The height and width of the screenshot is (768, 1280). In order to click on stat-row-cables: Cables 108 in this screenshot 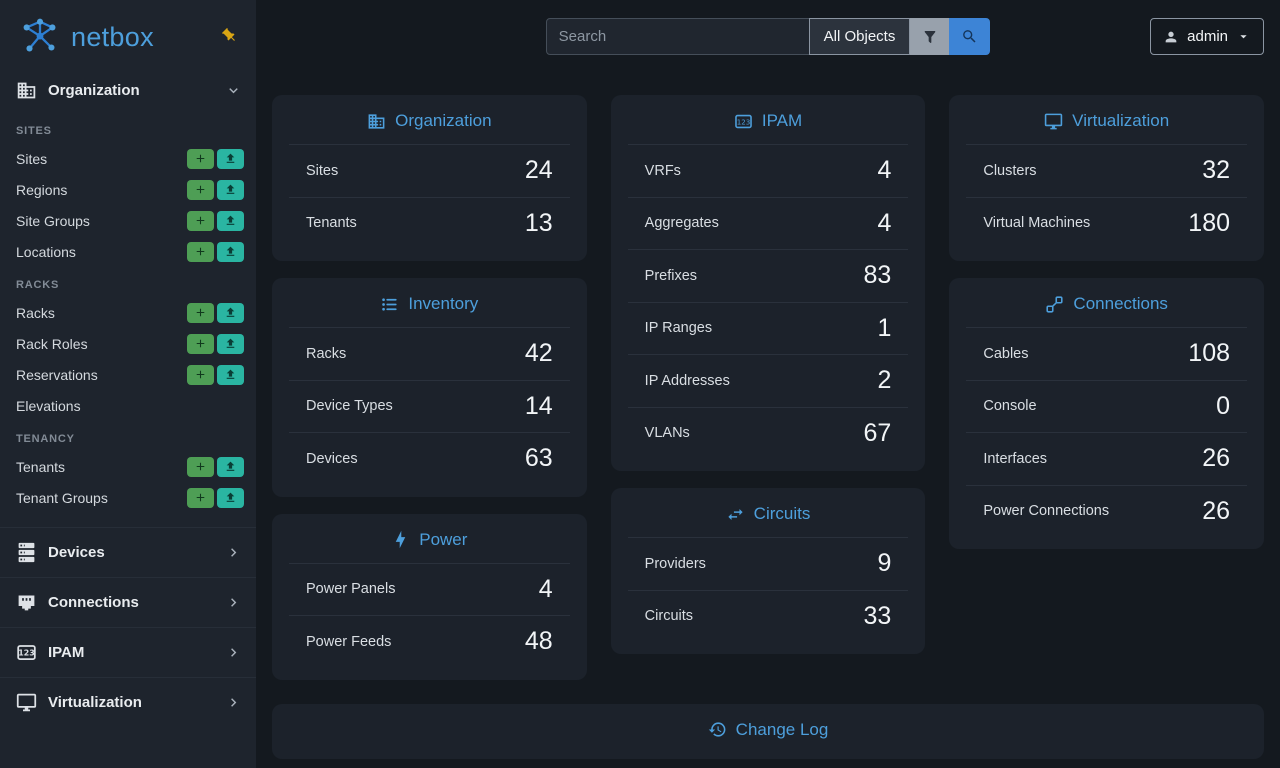, I will do `click(1107, 353)`.